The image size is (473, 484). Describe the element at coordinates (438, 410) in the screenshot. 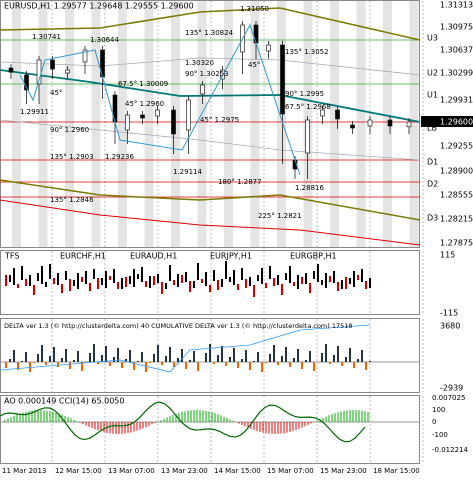

I see `axis-label: 100` at that location.